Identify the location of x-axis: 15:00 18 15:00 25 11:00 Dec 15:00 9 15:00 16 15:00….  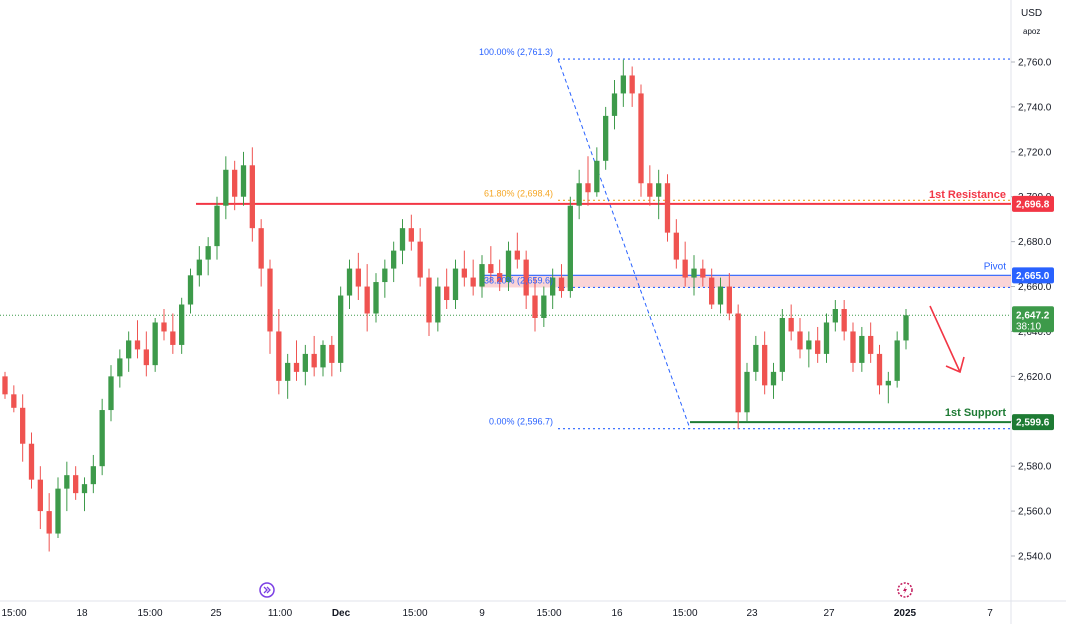
(497, 613).